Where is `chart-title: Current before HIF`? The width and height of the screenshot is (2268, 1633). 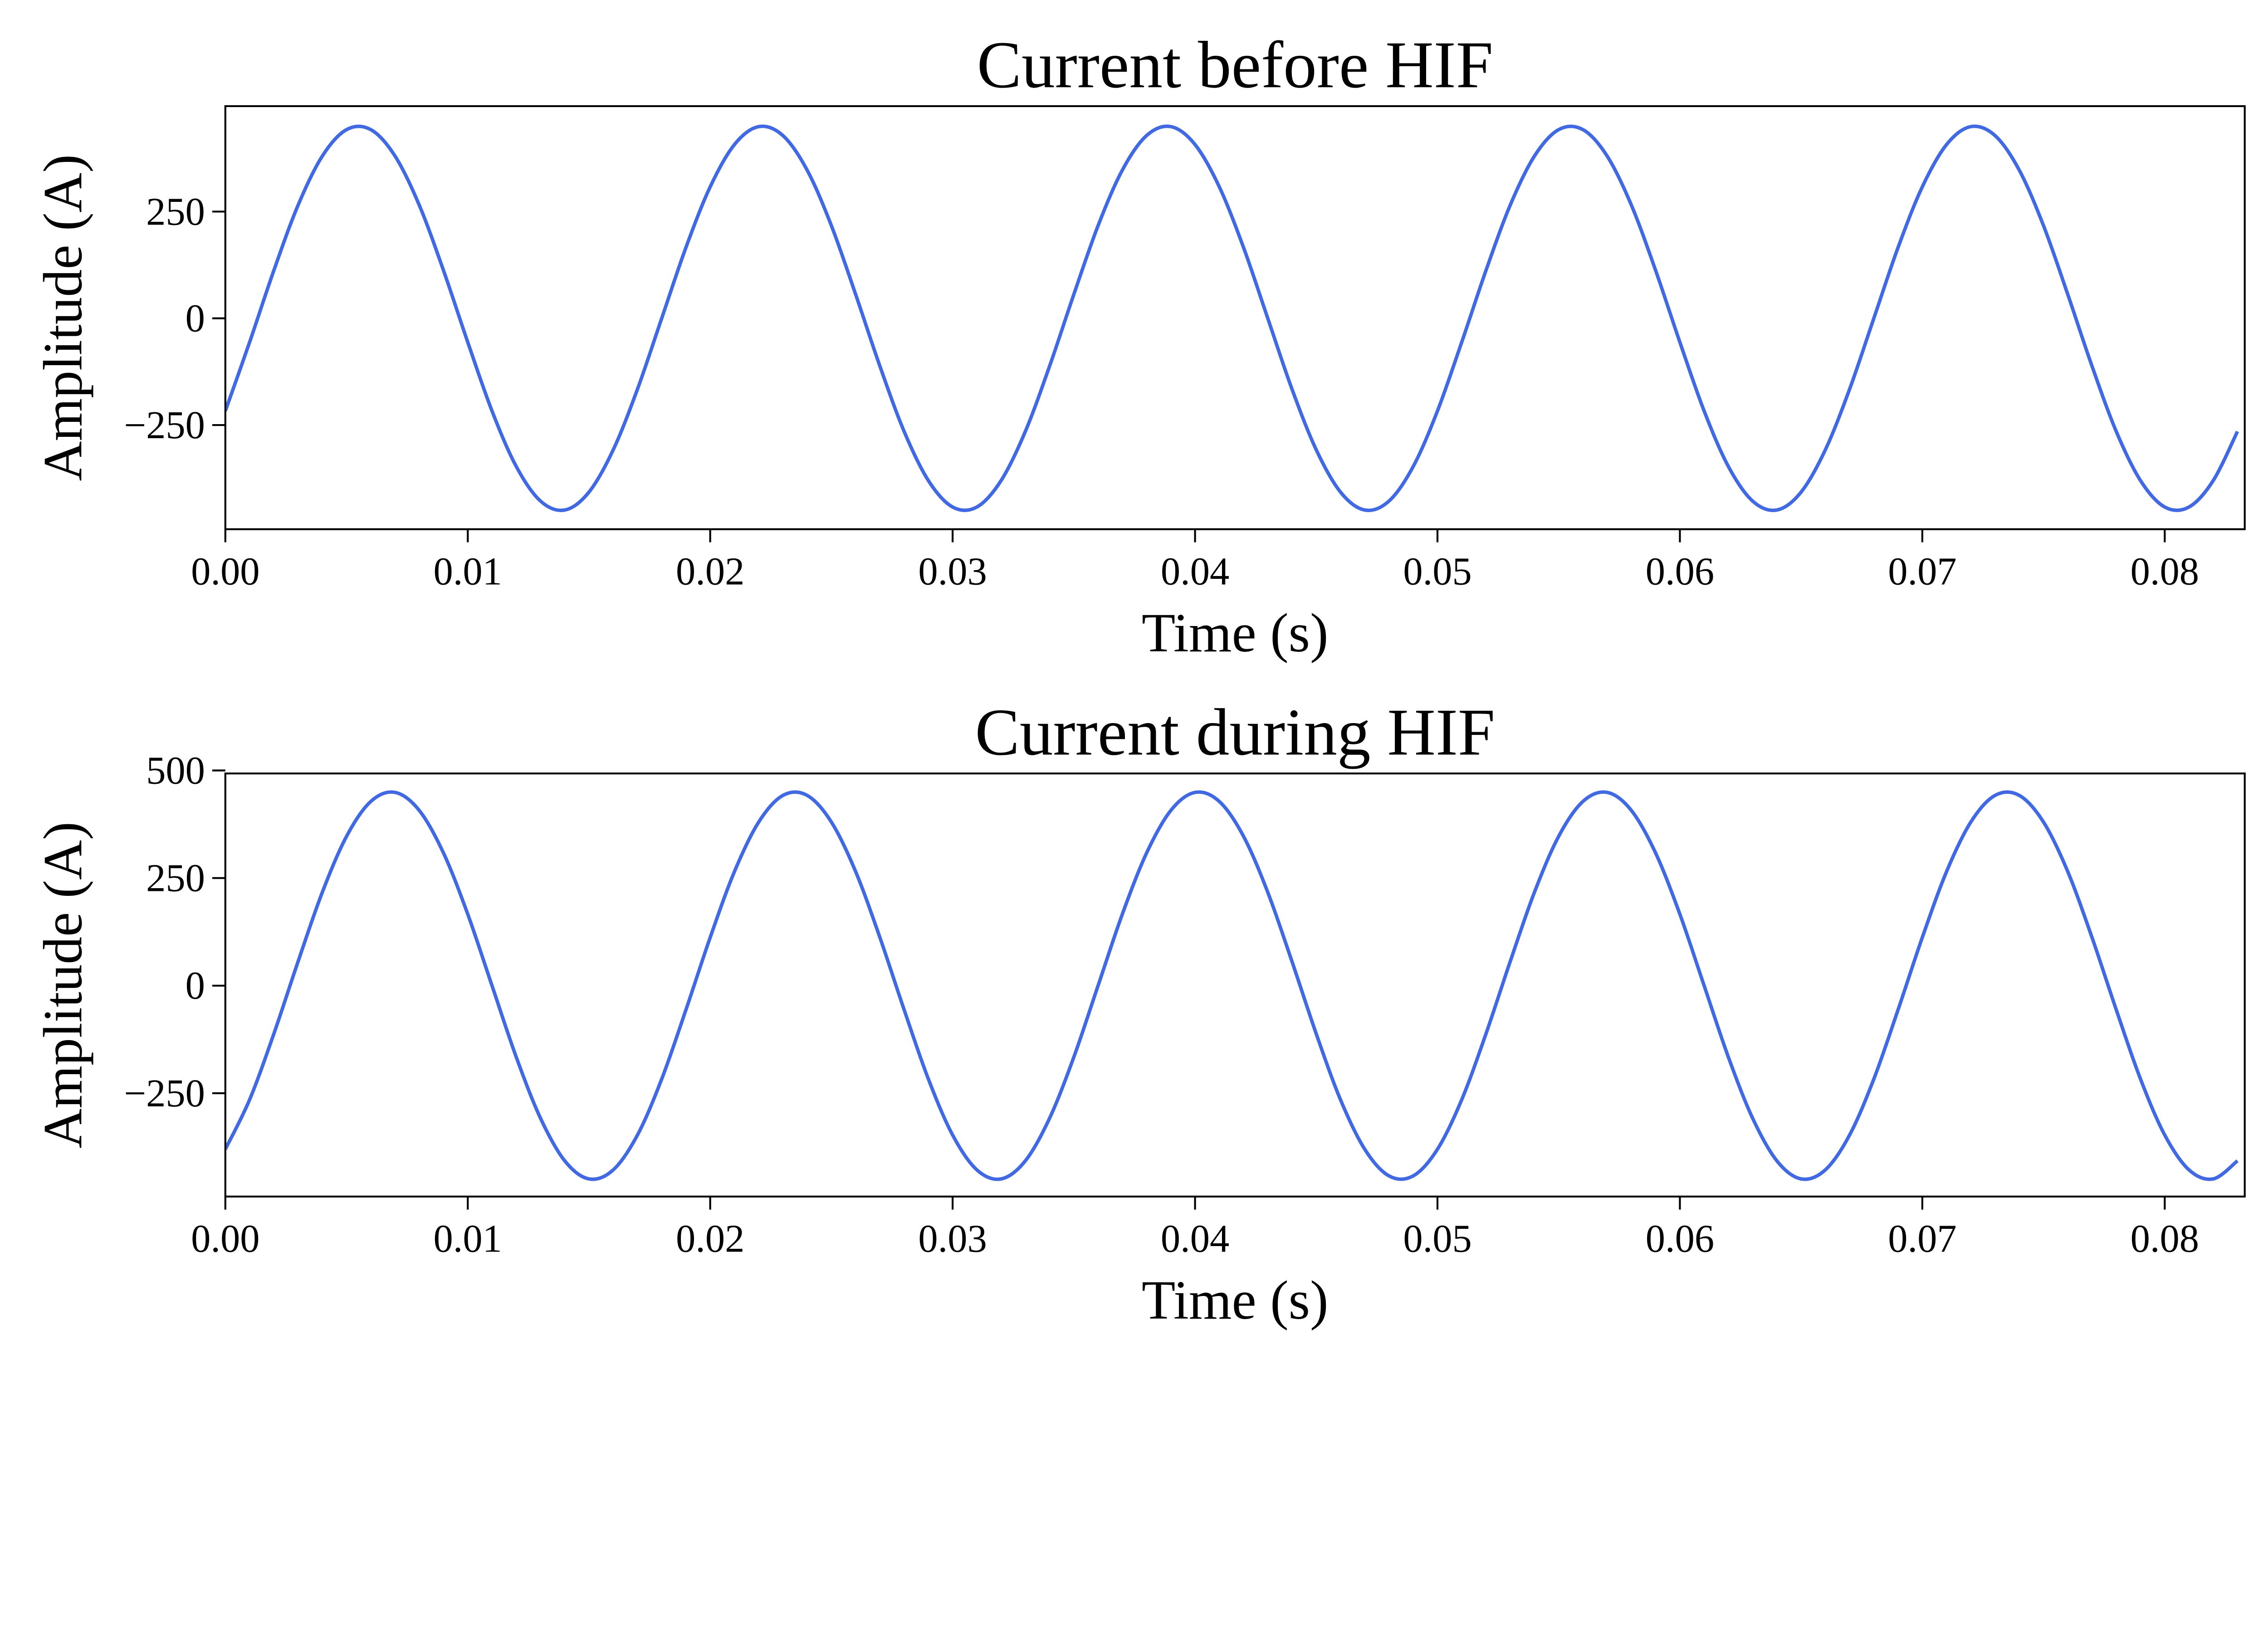 chart-title: Current before HIF is located at coordinates (1235, 65).